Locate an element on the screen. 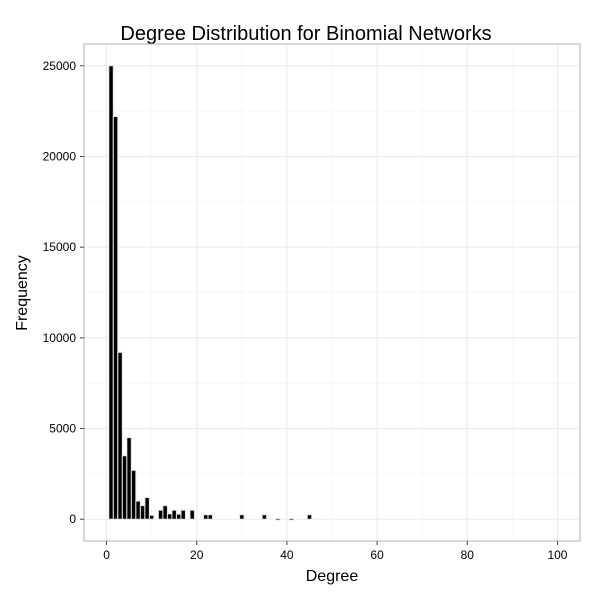 The image size is (600, 600). x-tick-label: 100 is located at coordinates (557, 555).